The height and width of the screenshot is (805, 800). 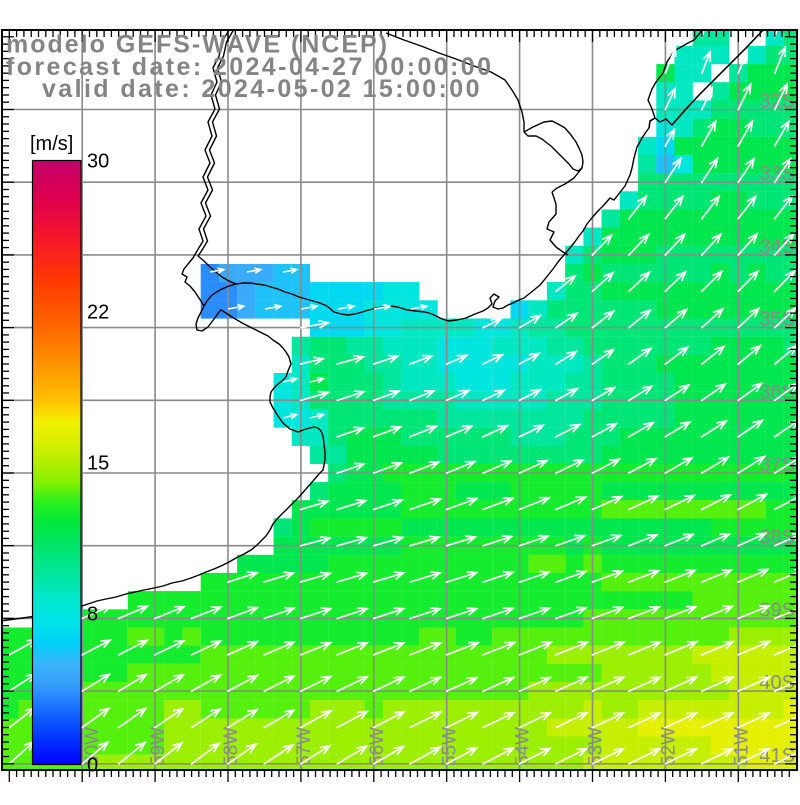 What do you see at coordinates (596, 746) in the screenshot?
I see `svg-text: 53W` at bounding box center [596, 746].